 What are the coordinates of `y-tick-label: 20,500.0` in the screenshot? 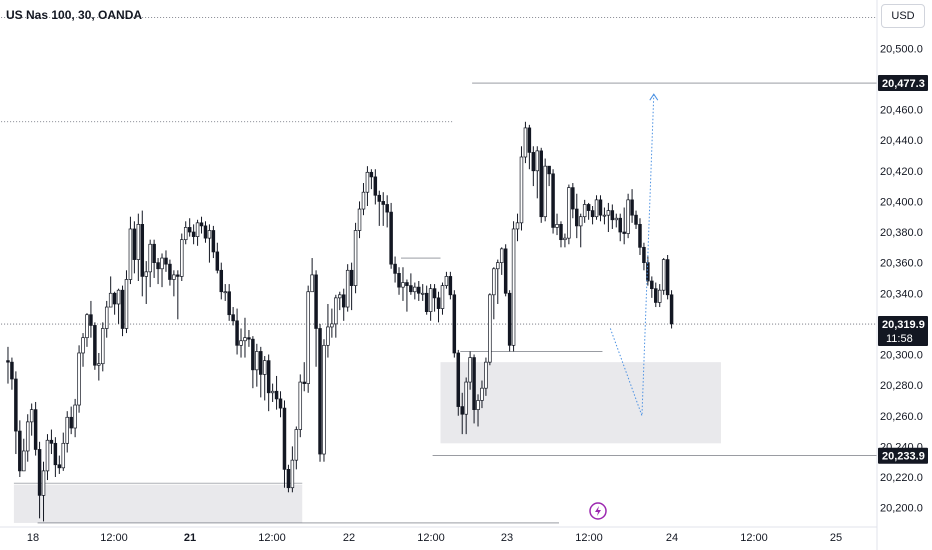 It's located at (901, 49).